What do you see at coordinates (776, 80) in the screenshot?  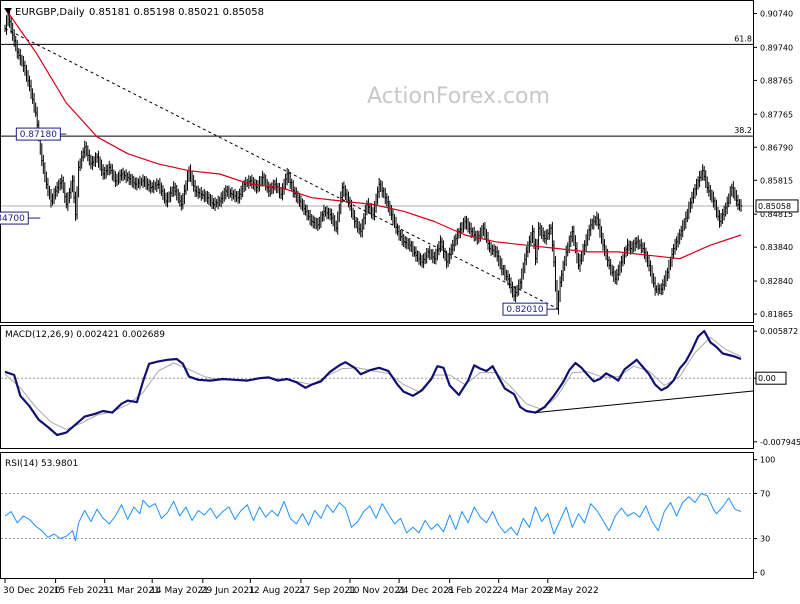 I see `price-axis-label: 0.88765` at bounding box center [776, 80].